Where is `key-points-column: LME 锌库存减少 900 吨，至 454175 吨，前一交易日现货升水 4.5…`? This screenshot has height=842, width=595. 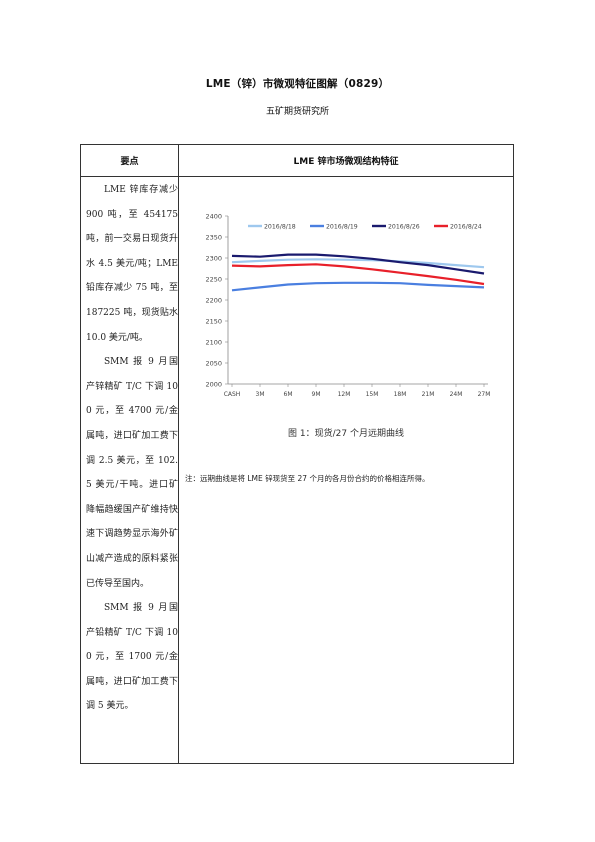 key-points-column: LME 锌库存减少 900 吨，至 454175 吨，前一交易日现货升水 4.5… is located at coordinates (132, 448).